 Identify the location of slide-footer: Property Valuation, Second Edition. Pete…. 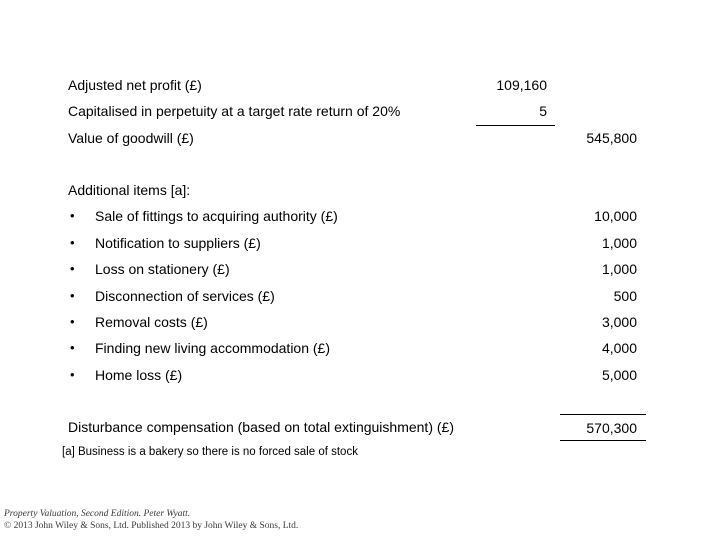
(151, 520).